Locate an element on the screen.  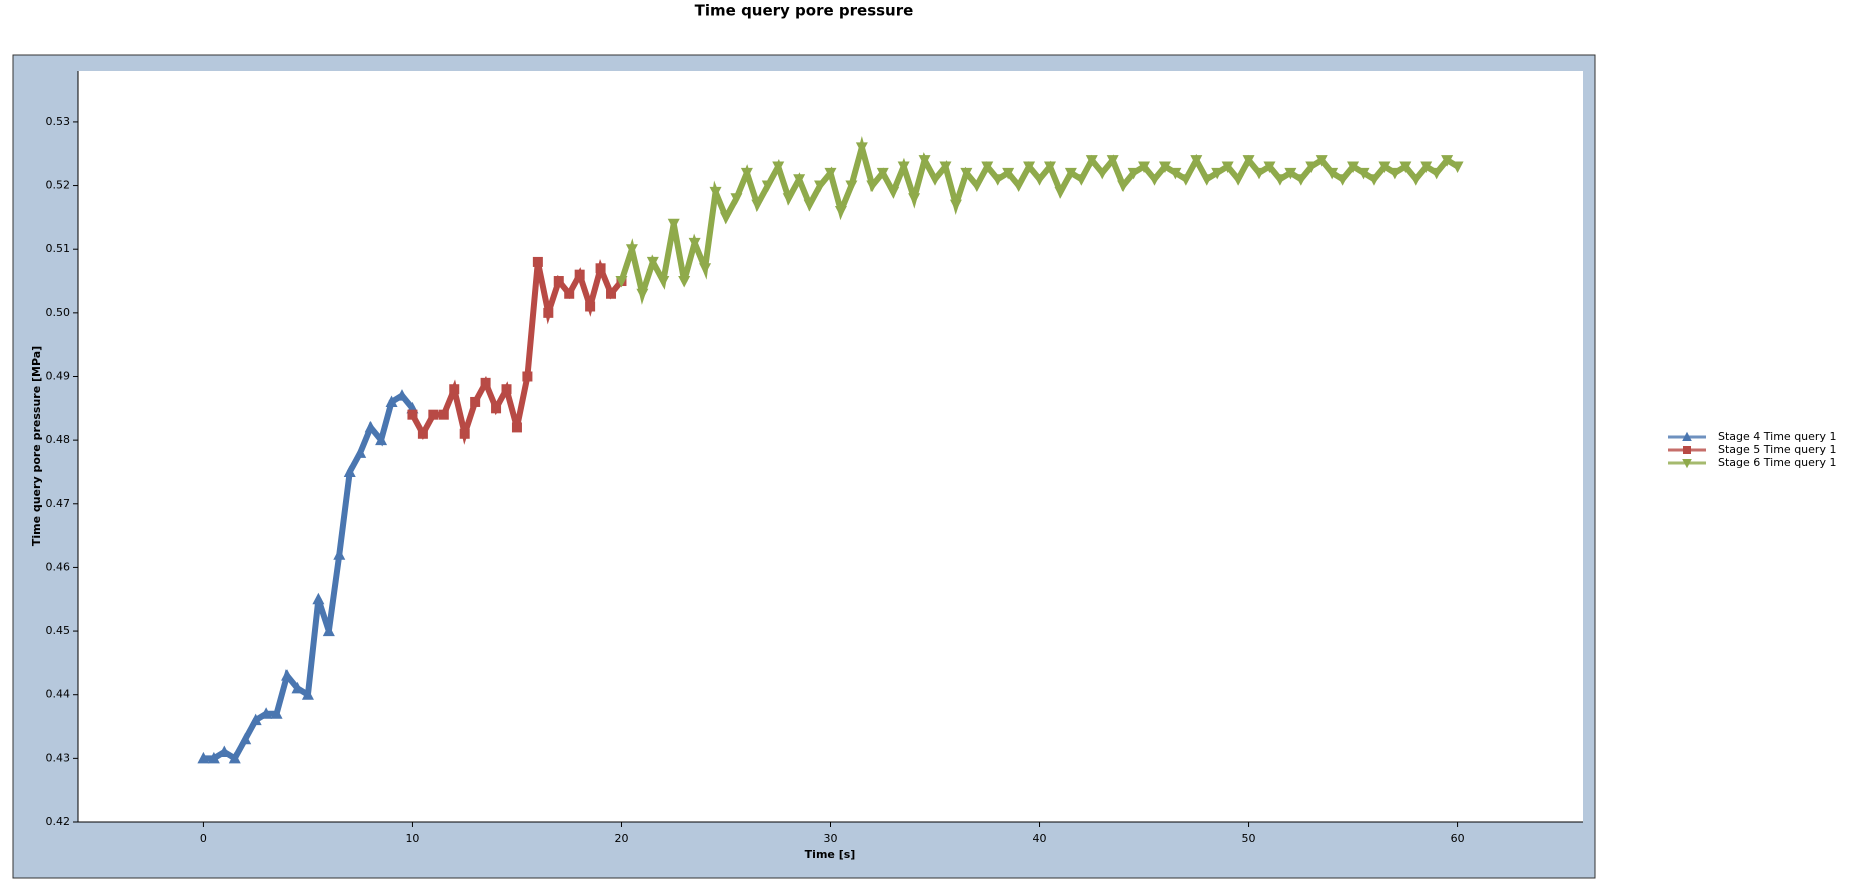
y-tick-label: 0.48 is located at coordinates (58, 439).